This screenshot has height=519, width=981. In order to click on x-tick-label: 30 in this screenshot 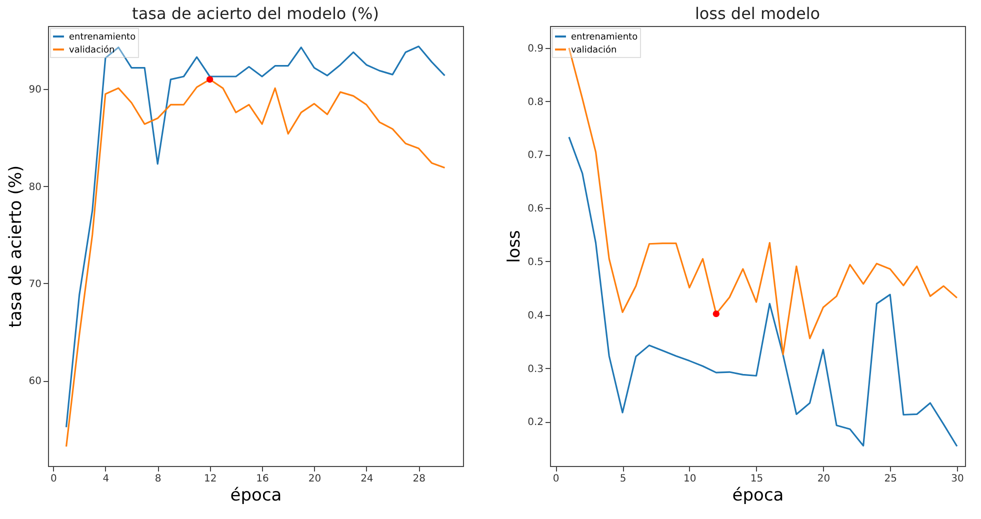, I will do `click(957, 479)`.